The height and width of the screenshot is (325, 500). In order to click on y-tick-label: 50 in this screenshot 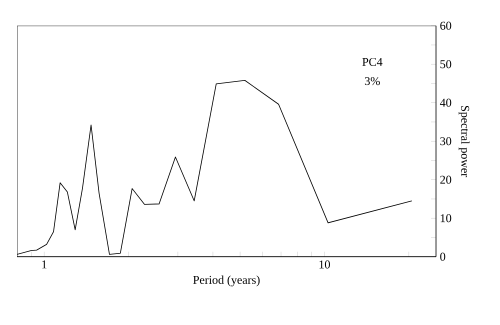, I will do `click(446, 64)`.